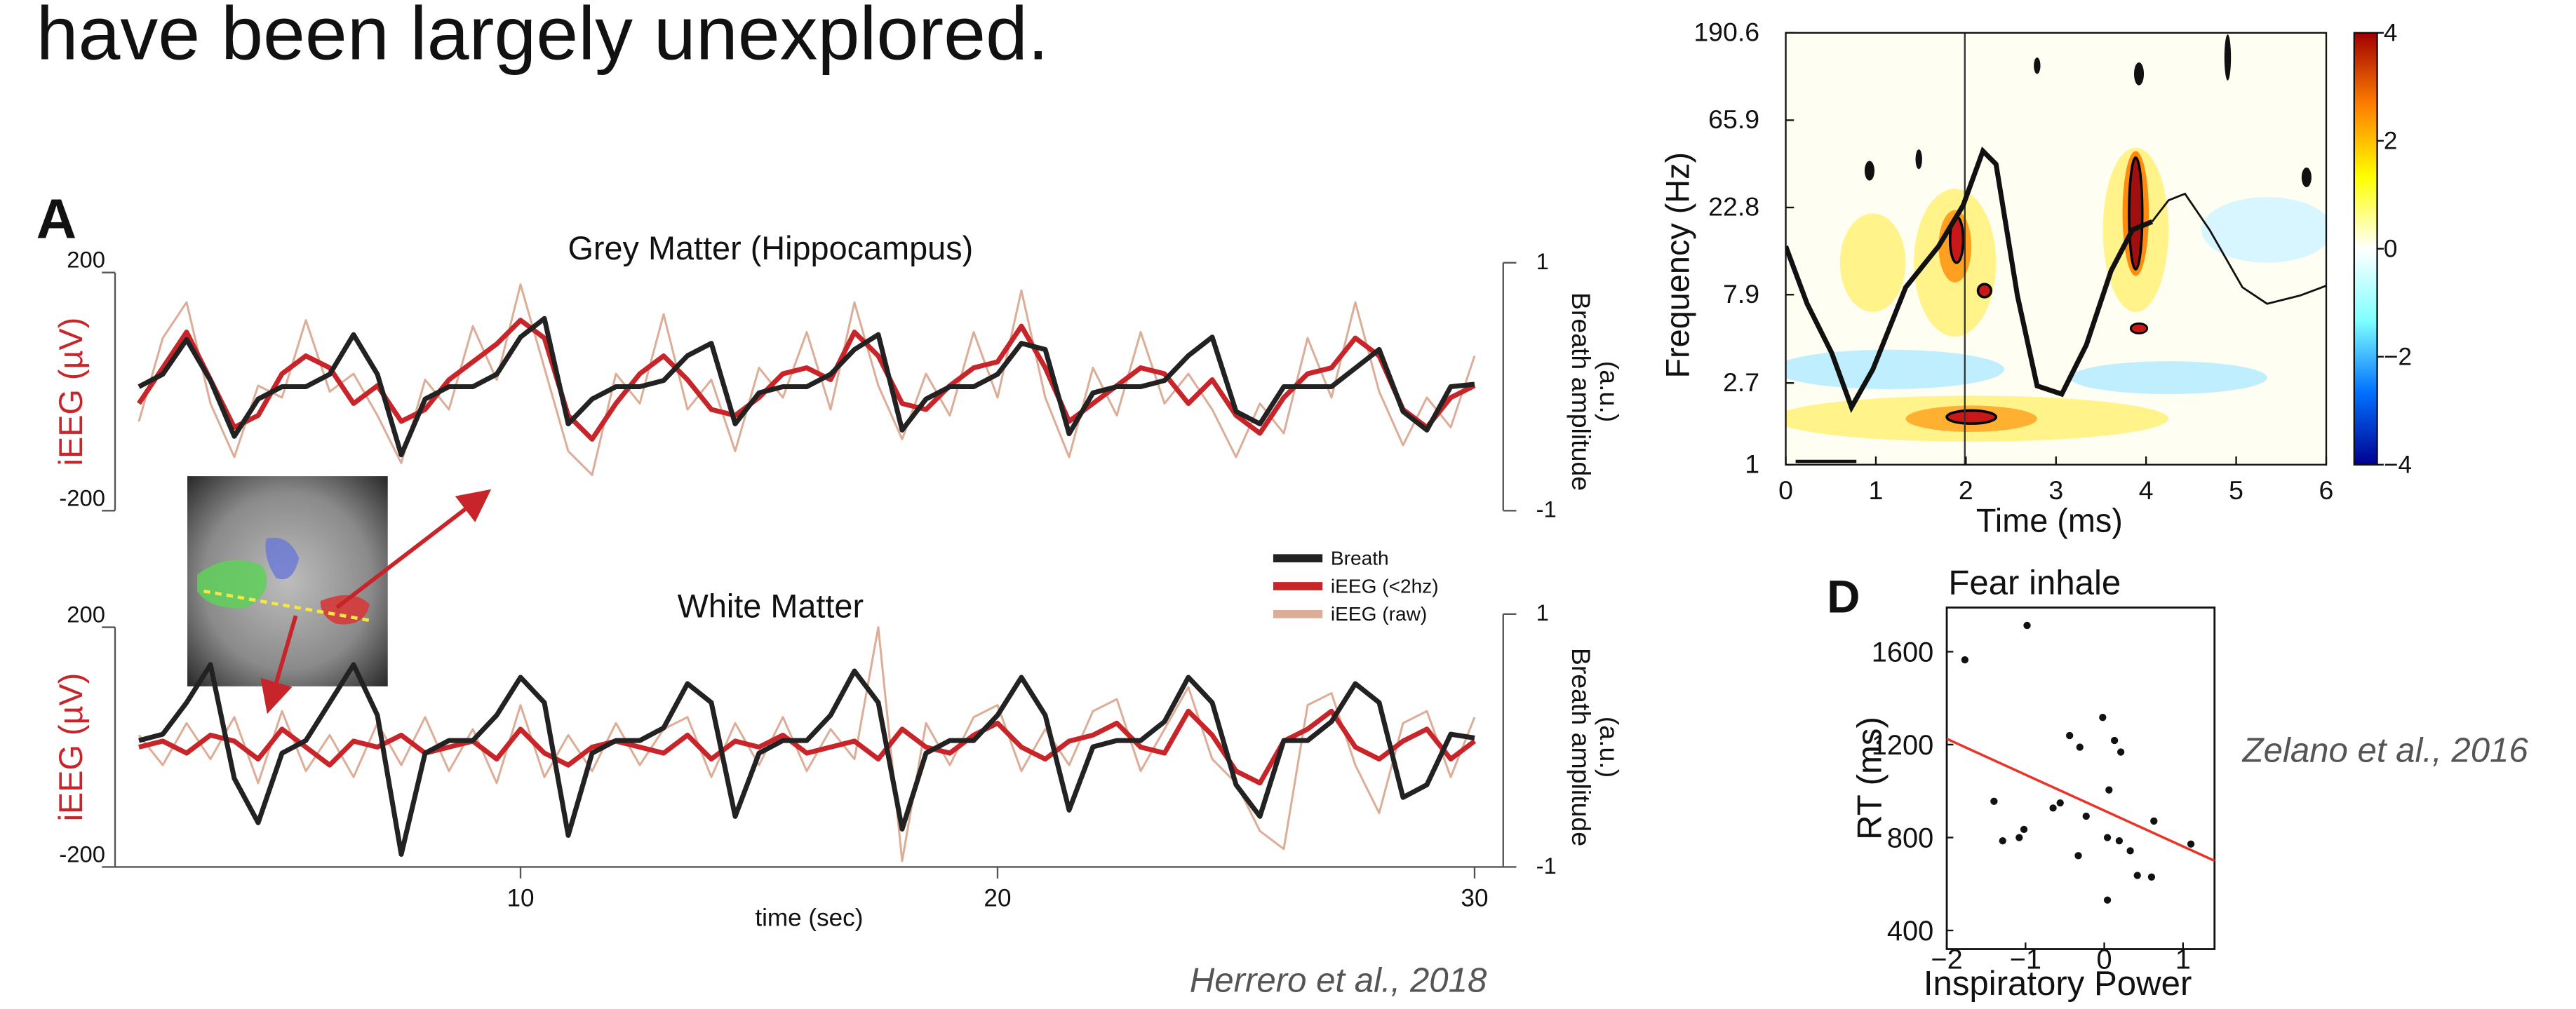 The width and height of the screenshot is (2576, 1009). Describe the element at coordinates (1741, 294) in the screenshot. I see `tick-label: 7.9` at that location.